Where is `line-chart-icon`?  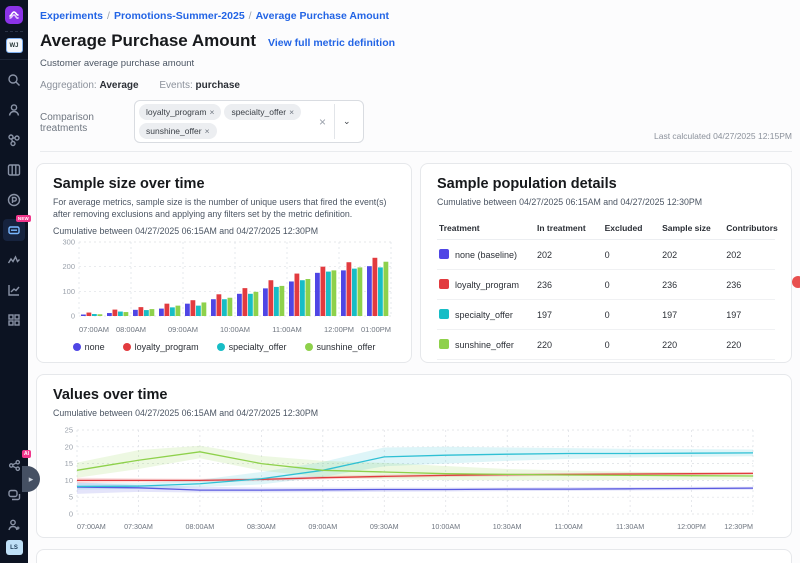
line-chart-icon is located at coordinates (14, 290).